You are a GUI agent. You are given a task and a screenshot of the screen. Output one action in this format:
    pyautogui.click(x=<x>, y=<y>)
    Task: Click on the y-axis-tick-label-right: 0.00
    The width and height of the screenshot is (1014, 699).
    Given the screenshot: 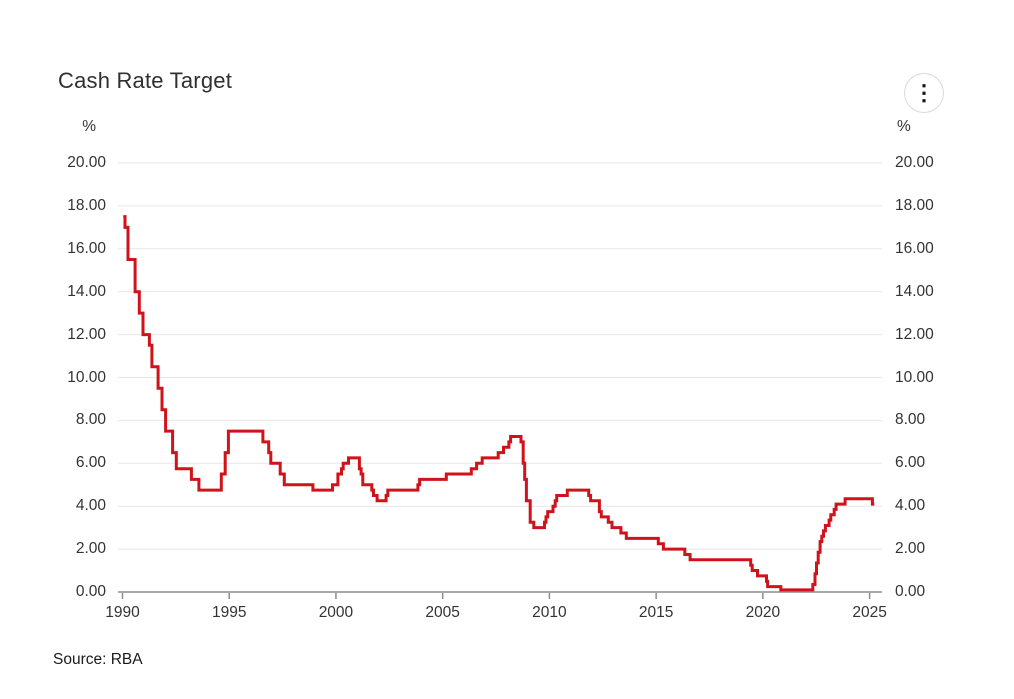 What is the action you would take?
    pyautogui.click(x=910, y=591)
    